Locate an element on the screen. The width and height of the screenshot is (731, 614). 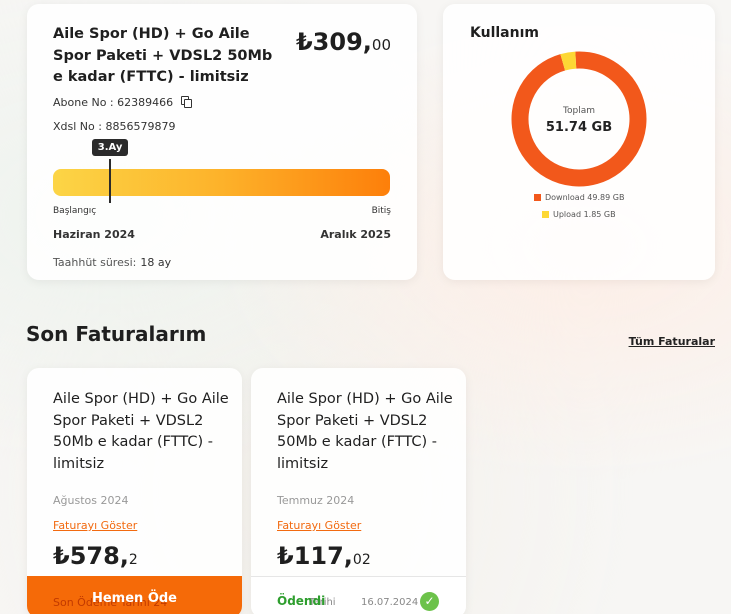
invoice-amount: ₺578,2 is located at coordinates (95, 556).